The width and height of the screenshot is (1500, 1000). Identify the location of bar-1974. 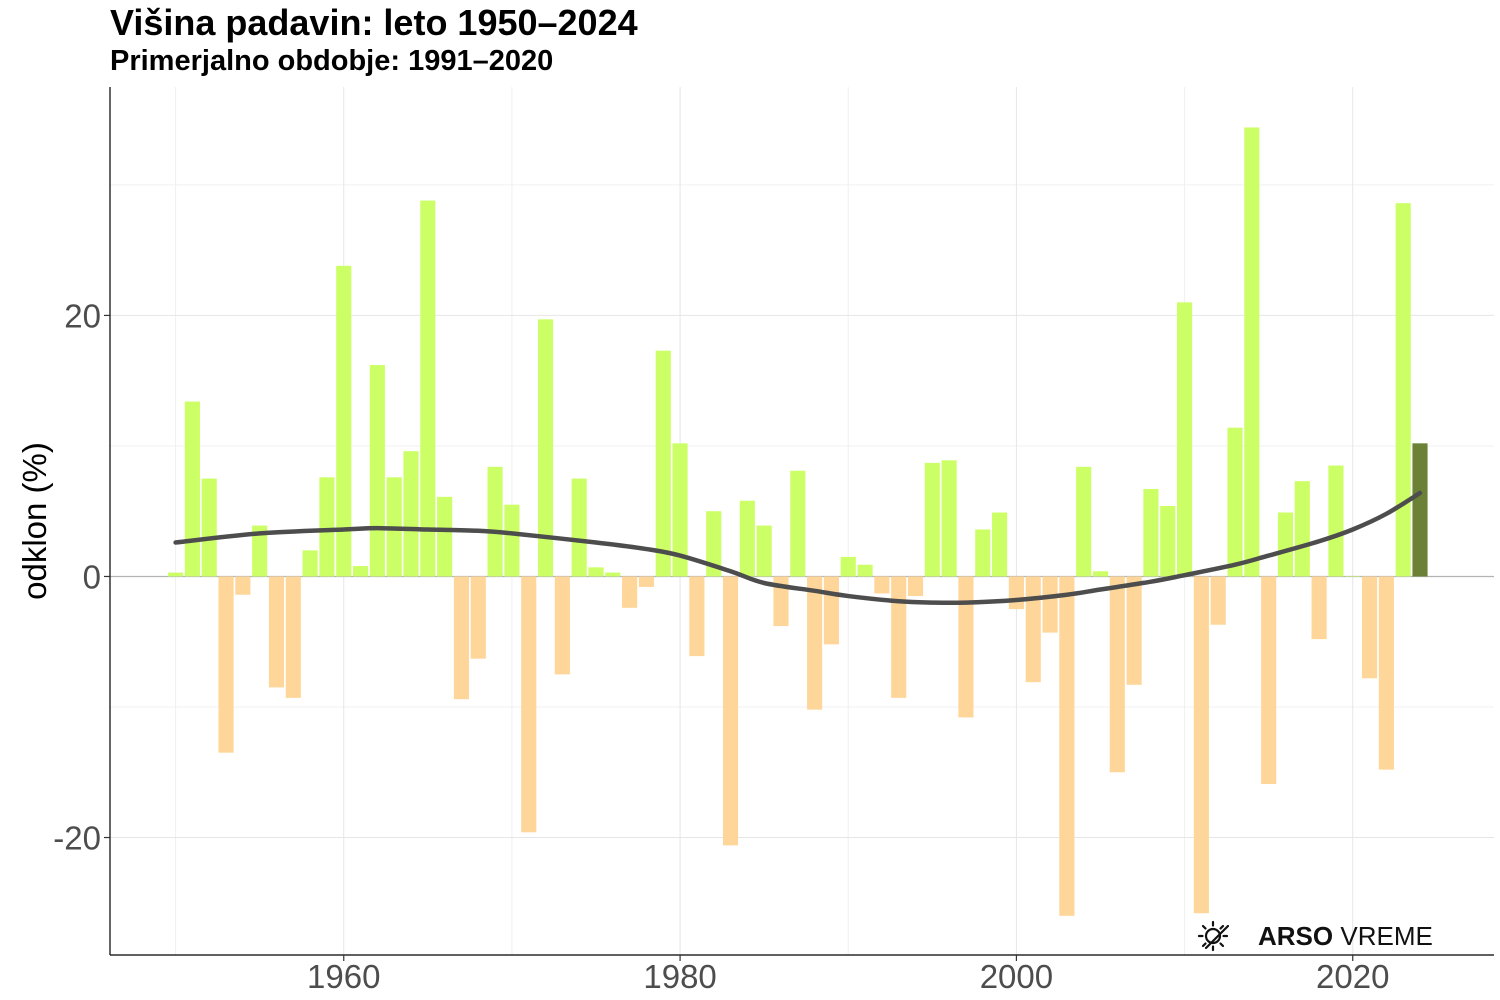
(579, 527).